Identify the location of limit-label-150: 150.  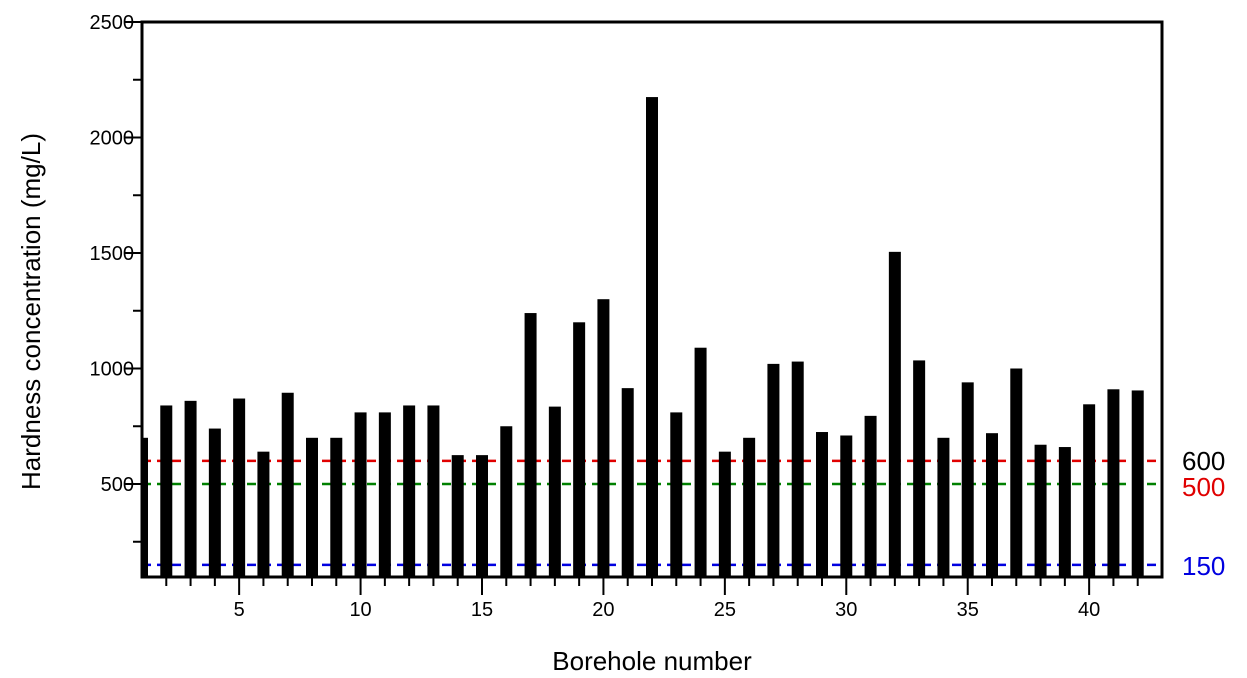
(1203, 566).